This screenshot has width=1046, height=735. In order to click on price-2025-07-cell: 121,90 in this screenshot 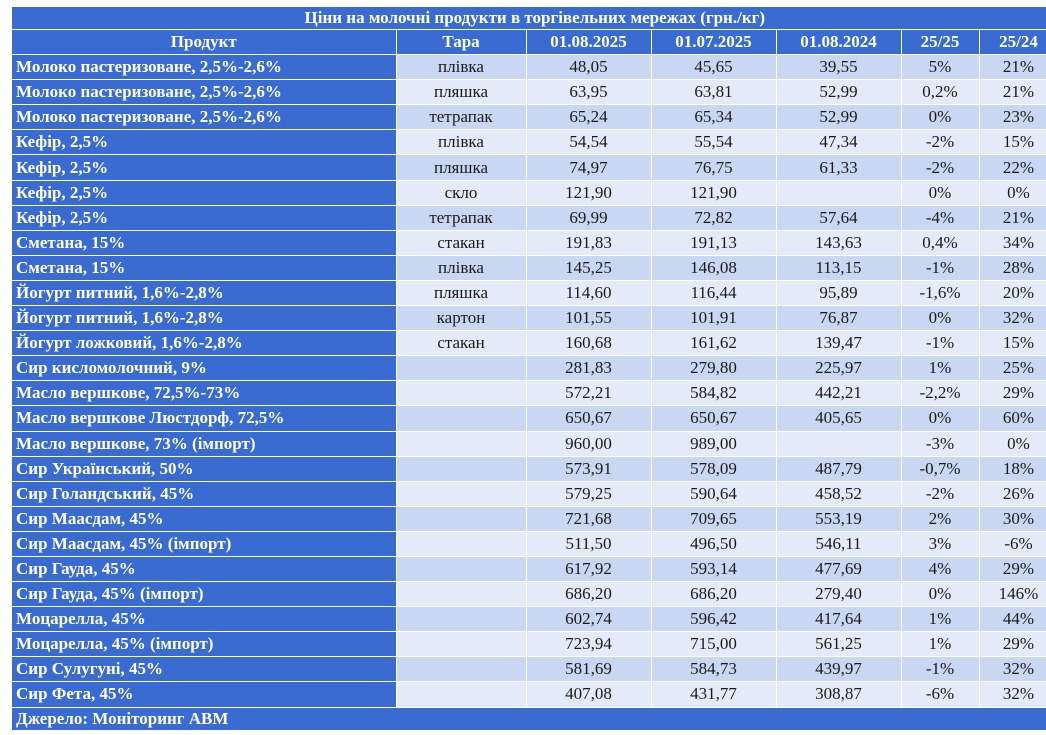, I will do `click(714, 193)`.